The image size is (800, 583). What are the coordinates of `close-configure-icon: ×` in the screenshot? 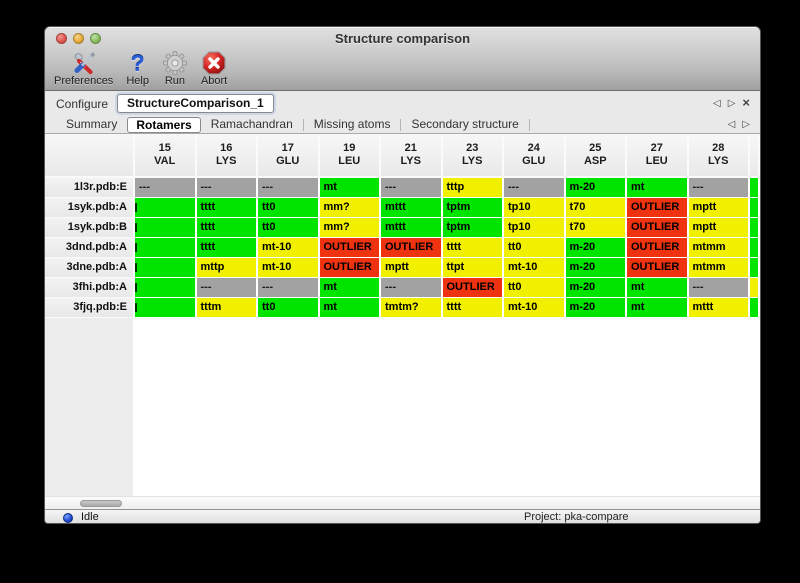 It's located at (746, 102).